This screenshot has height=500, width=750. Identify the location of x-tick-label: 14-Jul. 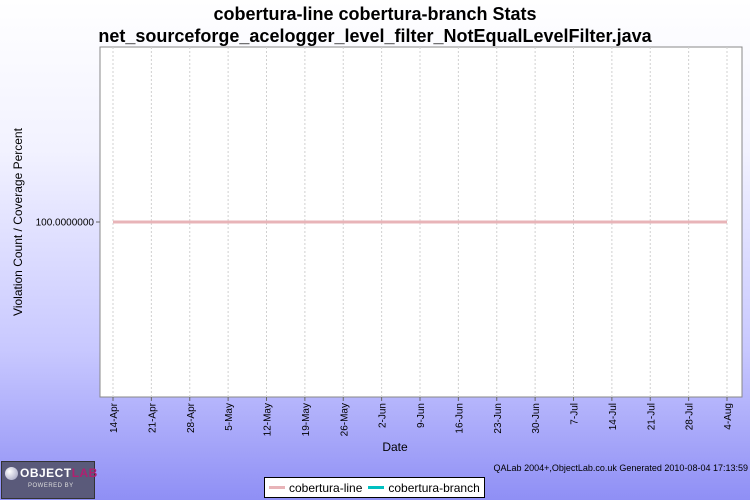
(613, 416).